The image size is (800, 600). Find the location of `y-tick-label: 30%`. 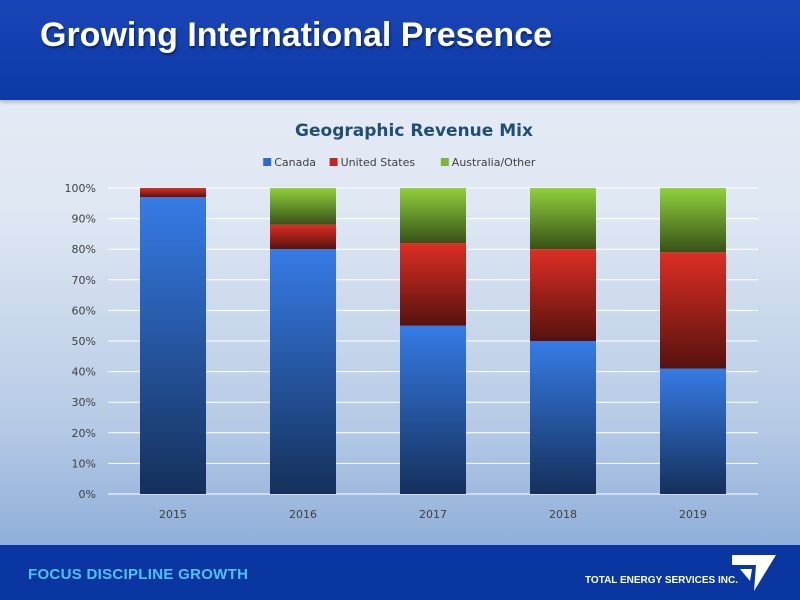

y-tick-label: 30% is located at coordinates (84, 402).